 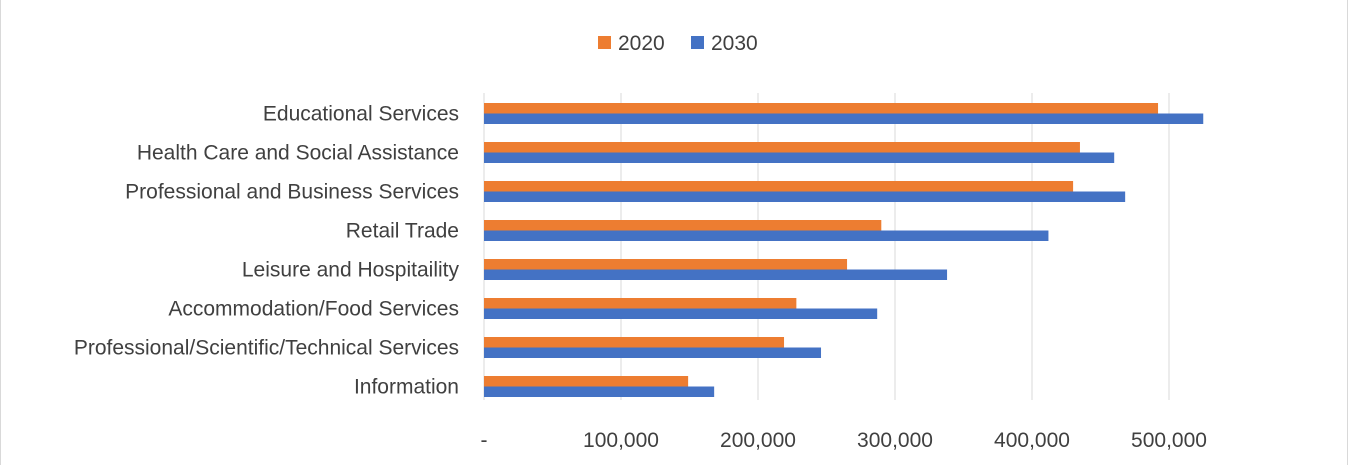 What do you see at coordinates (758, 440) in the screenshot?
I see `x-tick-label-2: 200,000` at bounding box center [758, 440].